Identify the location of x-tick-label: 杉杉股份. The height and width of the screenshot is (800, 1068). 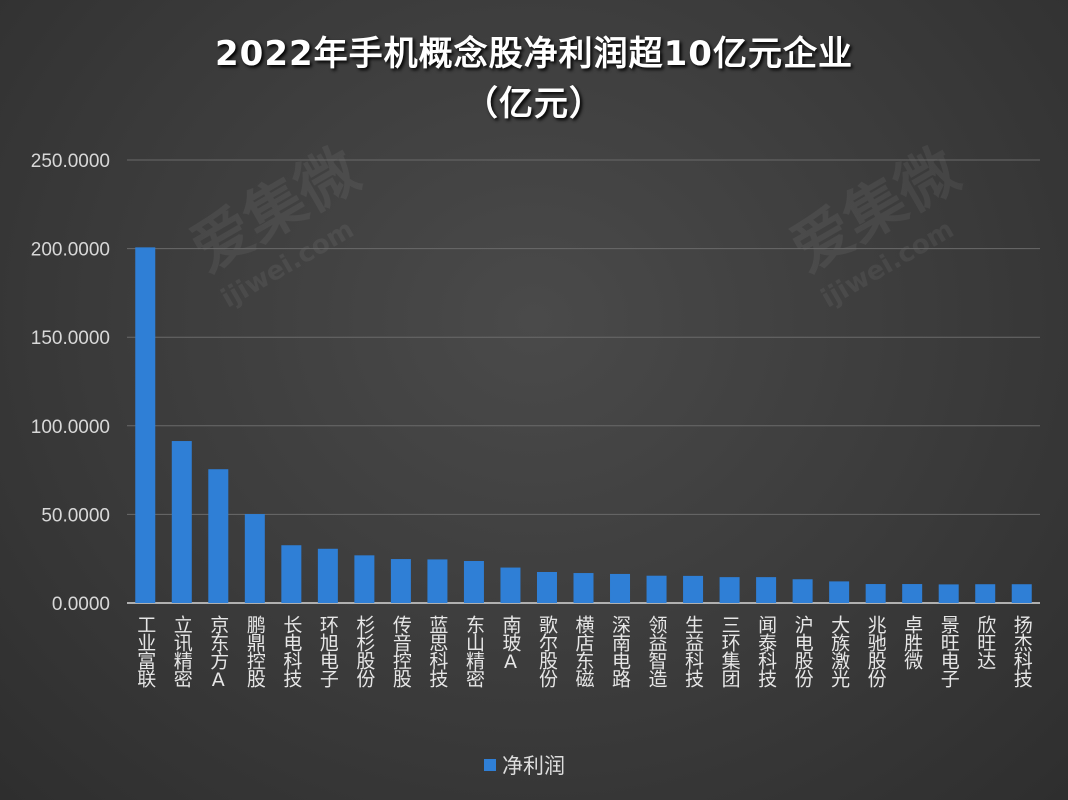
(364, 651).